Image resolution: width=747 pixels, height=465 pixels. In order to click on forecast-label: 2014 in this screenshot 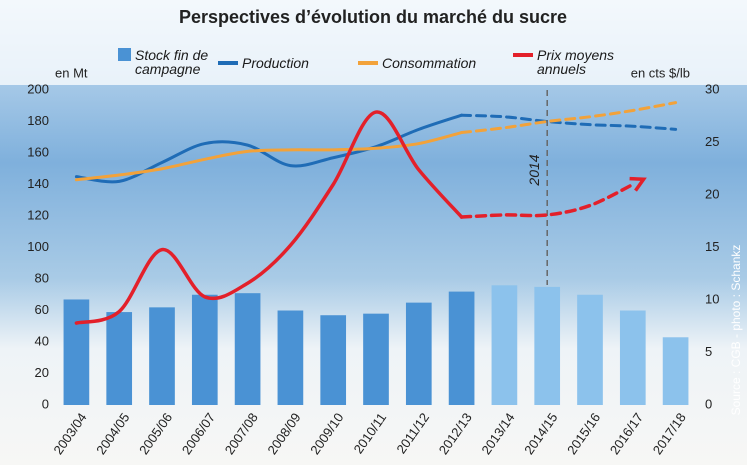, I will do `click(534, 170)`.